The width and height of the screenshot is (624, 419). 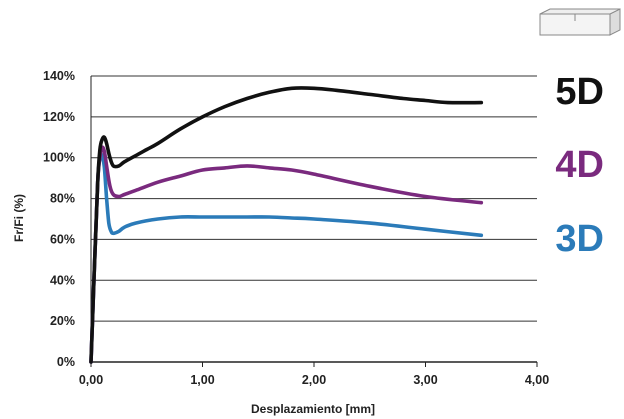 What do you see at coordinates (19, 218) in the screenshot?
I see `y-axis-title: Fr/Fi (%)` at bounding box center [19, 218].